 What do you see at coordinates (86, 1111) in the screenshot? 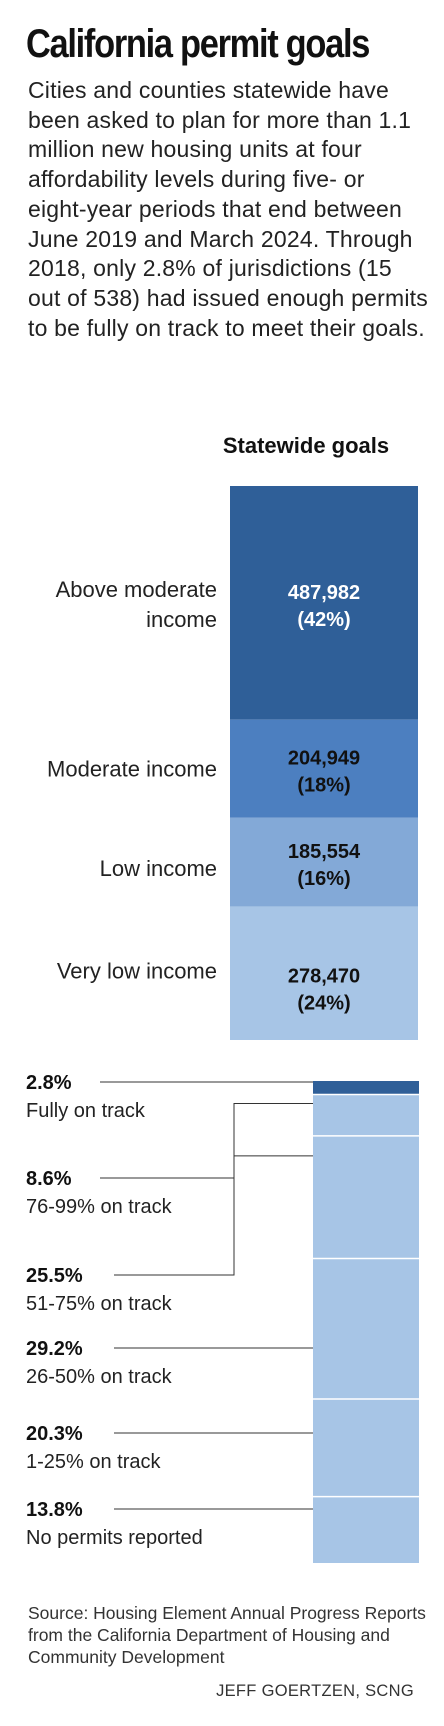
I see `track-category-label: Fully on track` at bounding box center [86, 1111].